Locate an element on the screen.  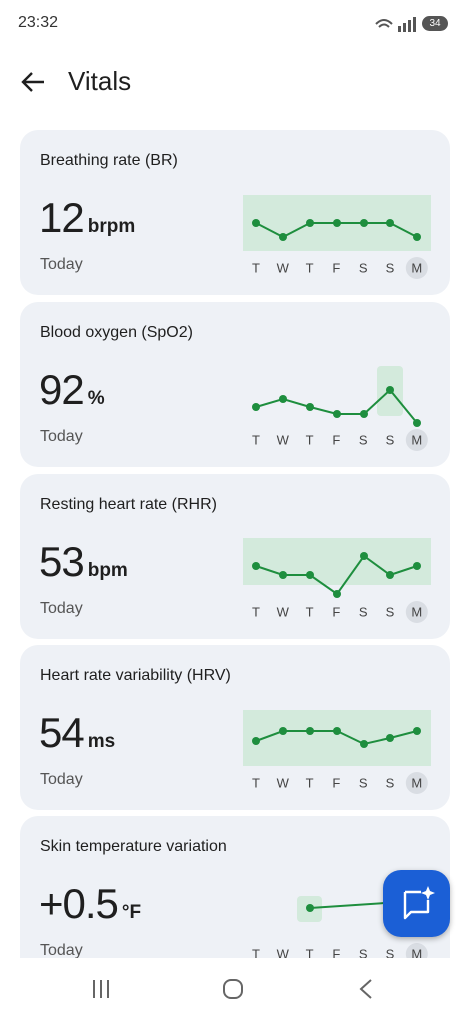
card-unit: % is located at coordinates (96, 398).